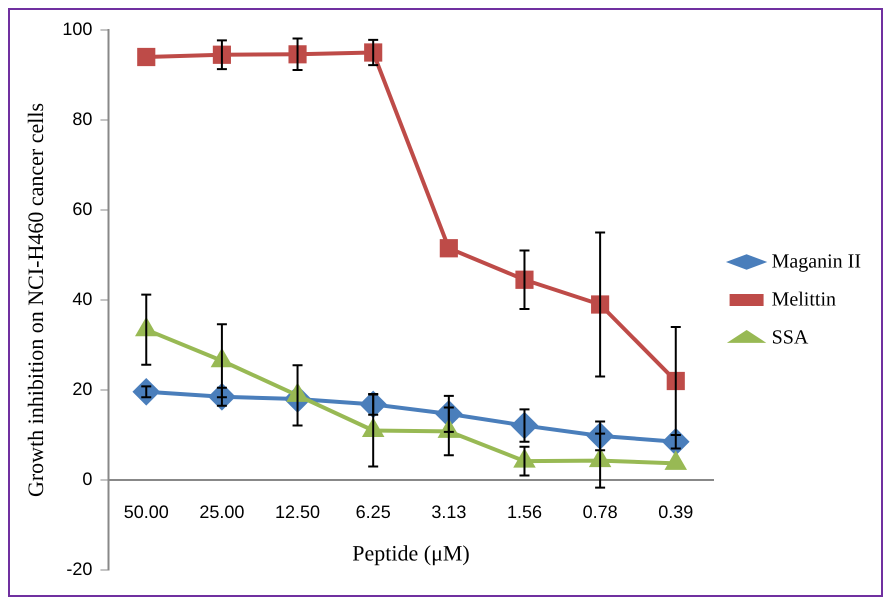  I want to click on x-tick-label: 0.39, so click(676, 512).